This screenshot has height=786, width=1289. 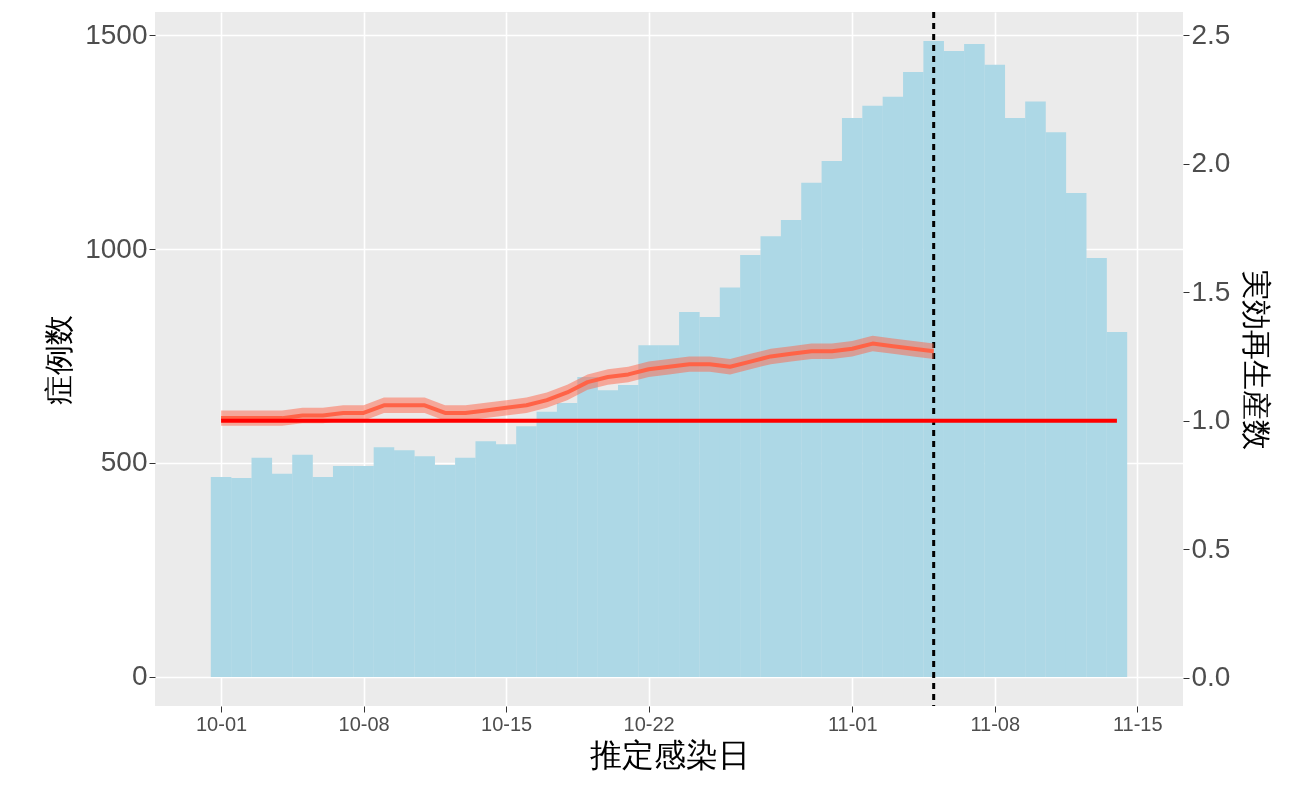 What do you see at coordinates (669, 754) in the screenshot?
I see `x-axis-title: 推定感染日` at bounding box center [669, 754].